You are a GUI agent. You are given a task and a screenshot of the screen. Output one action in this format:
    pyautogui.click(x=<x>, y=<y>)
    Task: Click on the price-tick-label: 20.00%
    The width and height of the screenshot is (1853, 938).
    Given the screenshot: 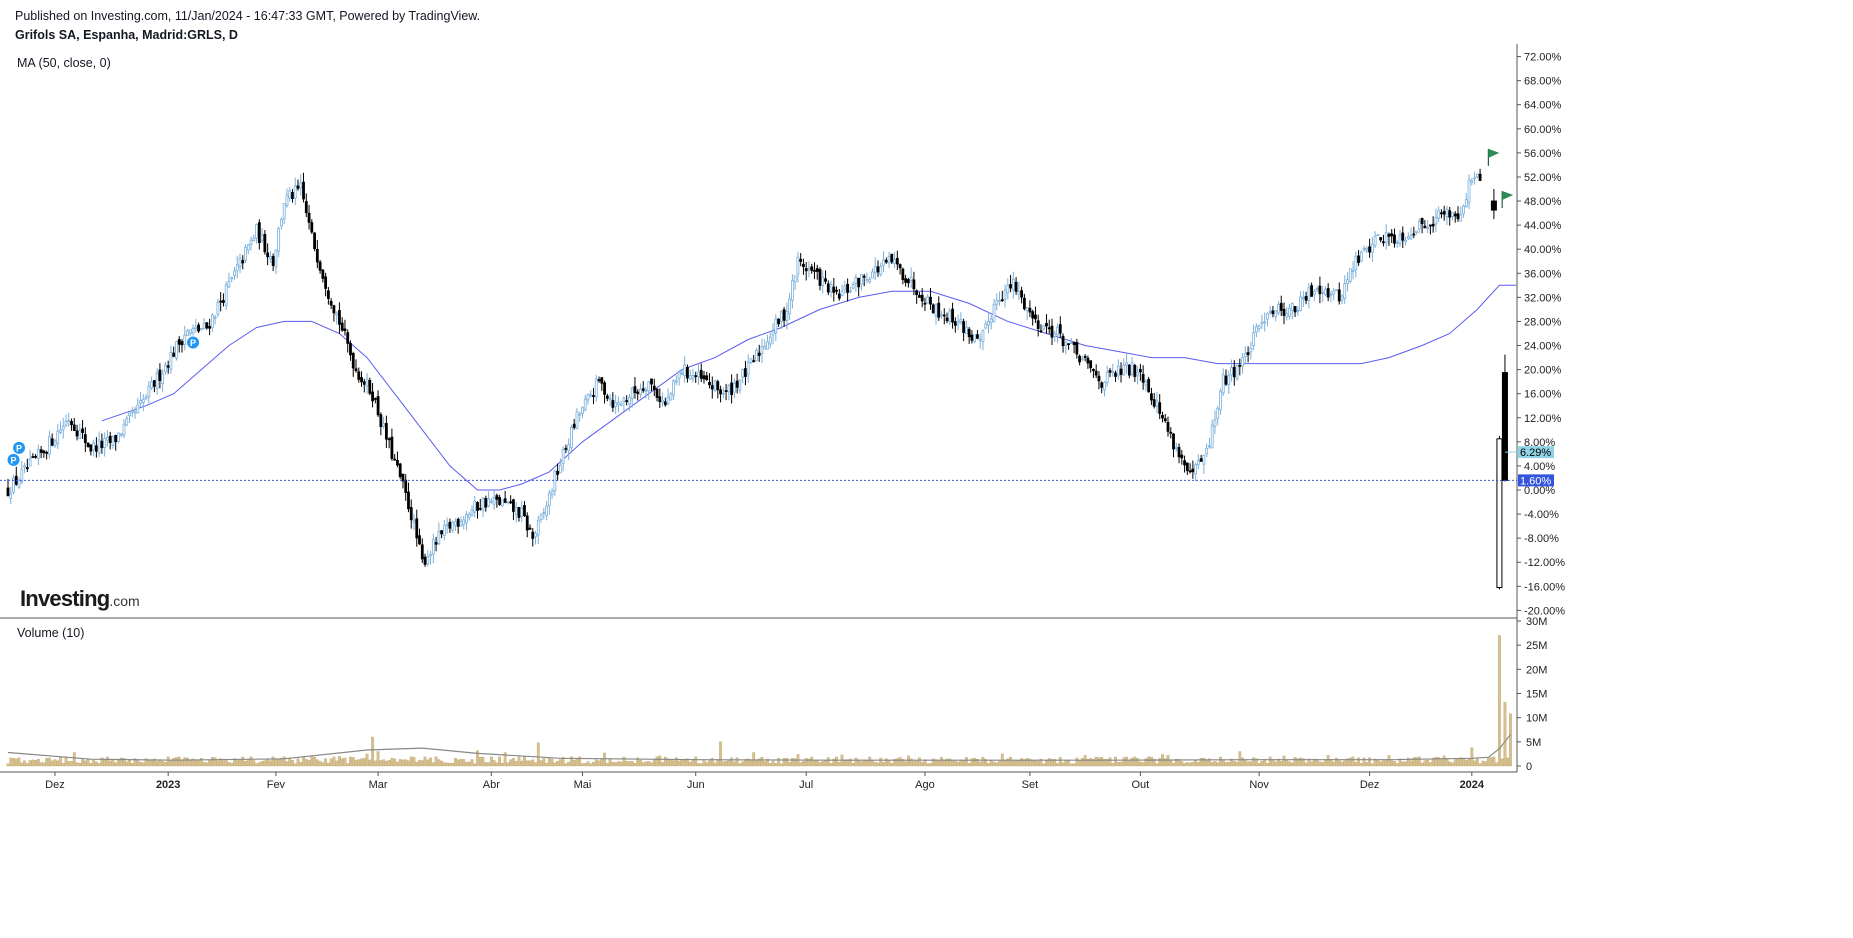 What is the action you would take?
    pyautogui.click(x=1543, y=371)
    